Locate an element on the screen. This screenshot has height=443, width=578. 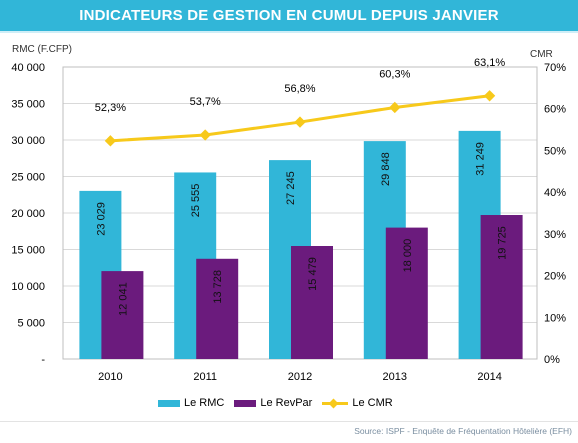
left-axis-tick-label: 40 000 is located at coordinates (28, 68).